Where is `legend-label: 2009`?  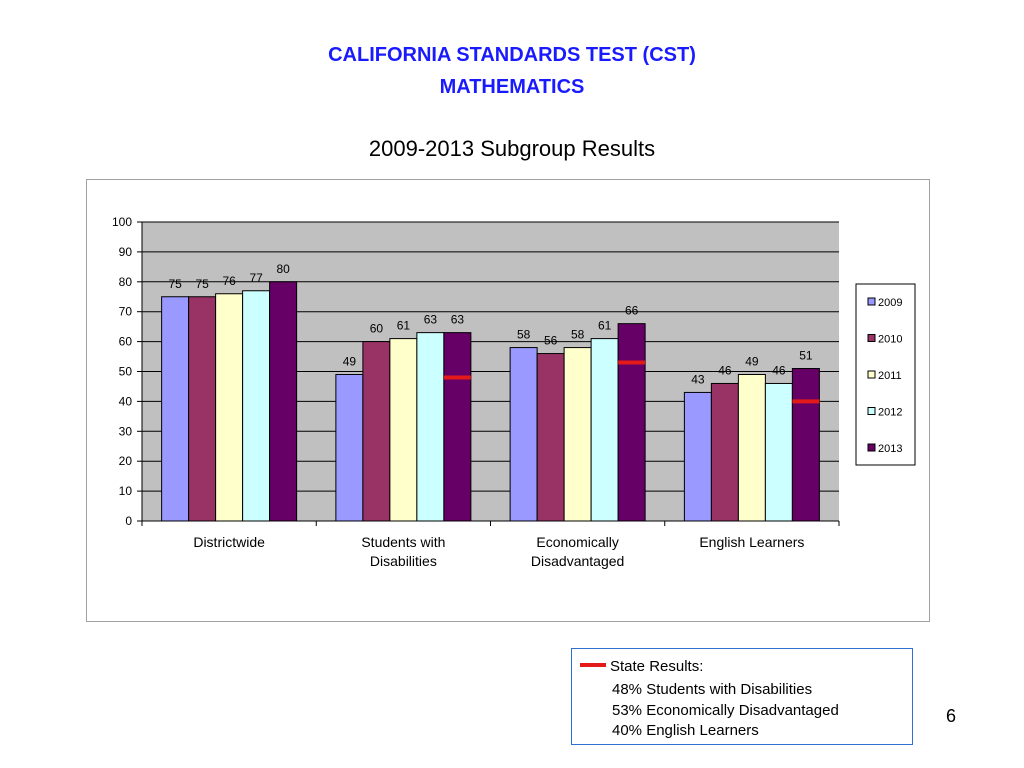 legend-label: 2009 is located at coordinates (890, 303).